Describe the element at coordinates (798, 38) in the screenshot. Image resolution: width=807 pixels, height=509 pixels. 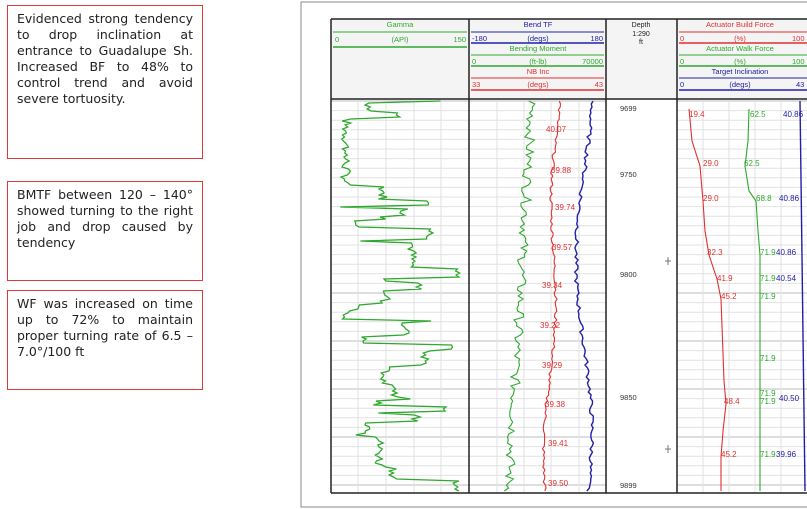
I see `build-force-max: 100` at that location.